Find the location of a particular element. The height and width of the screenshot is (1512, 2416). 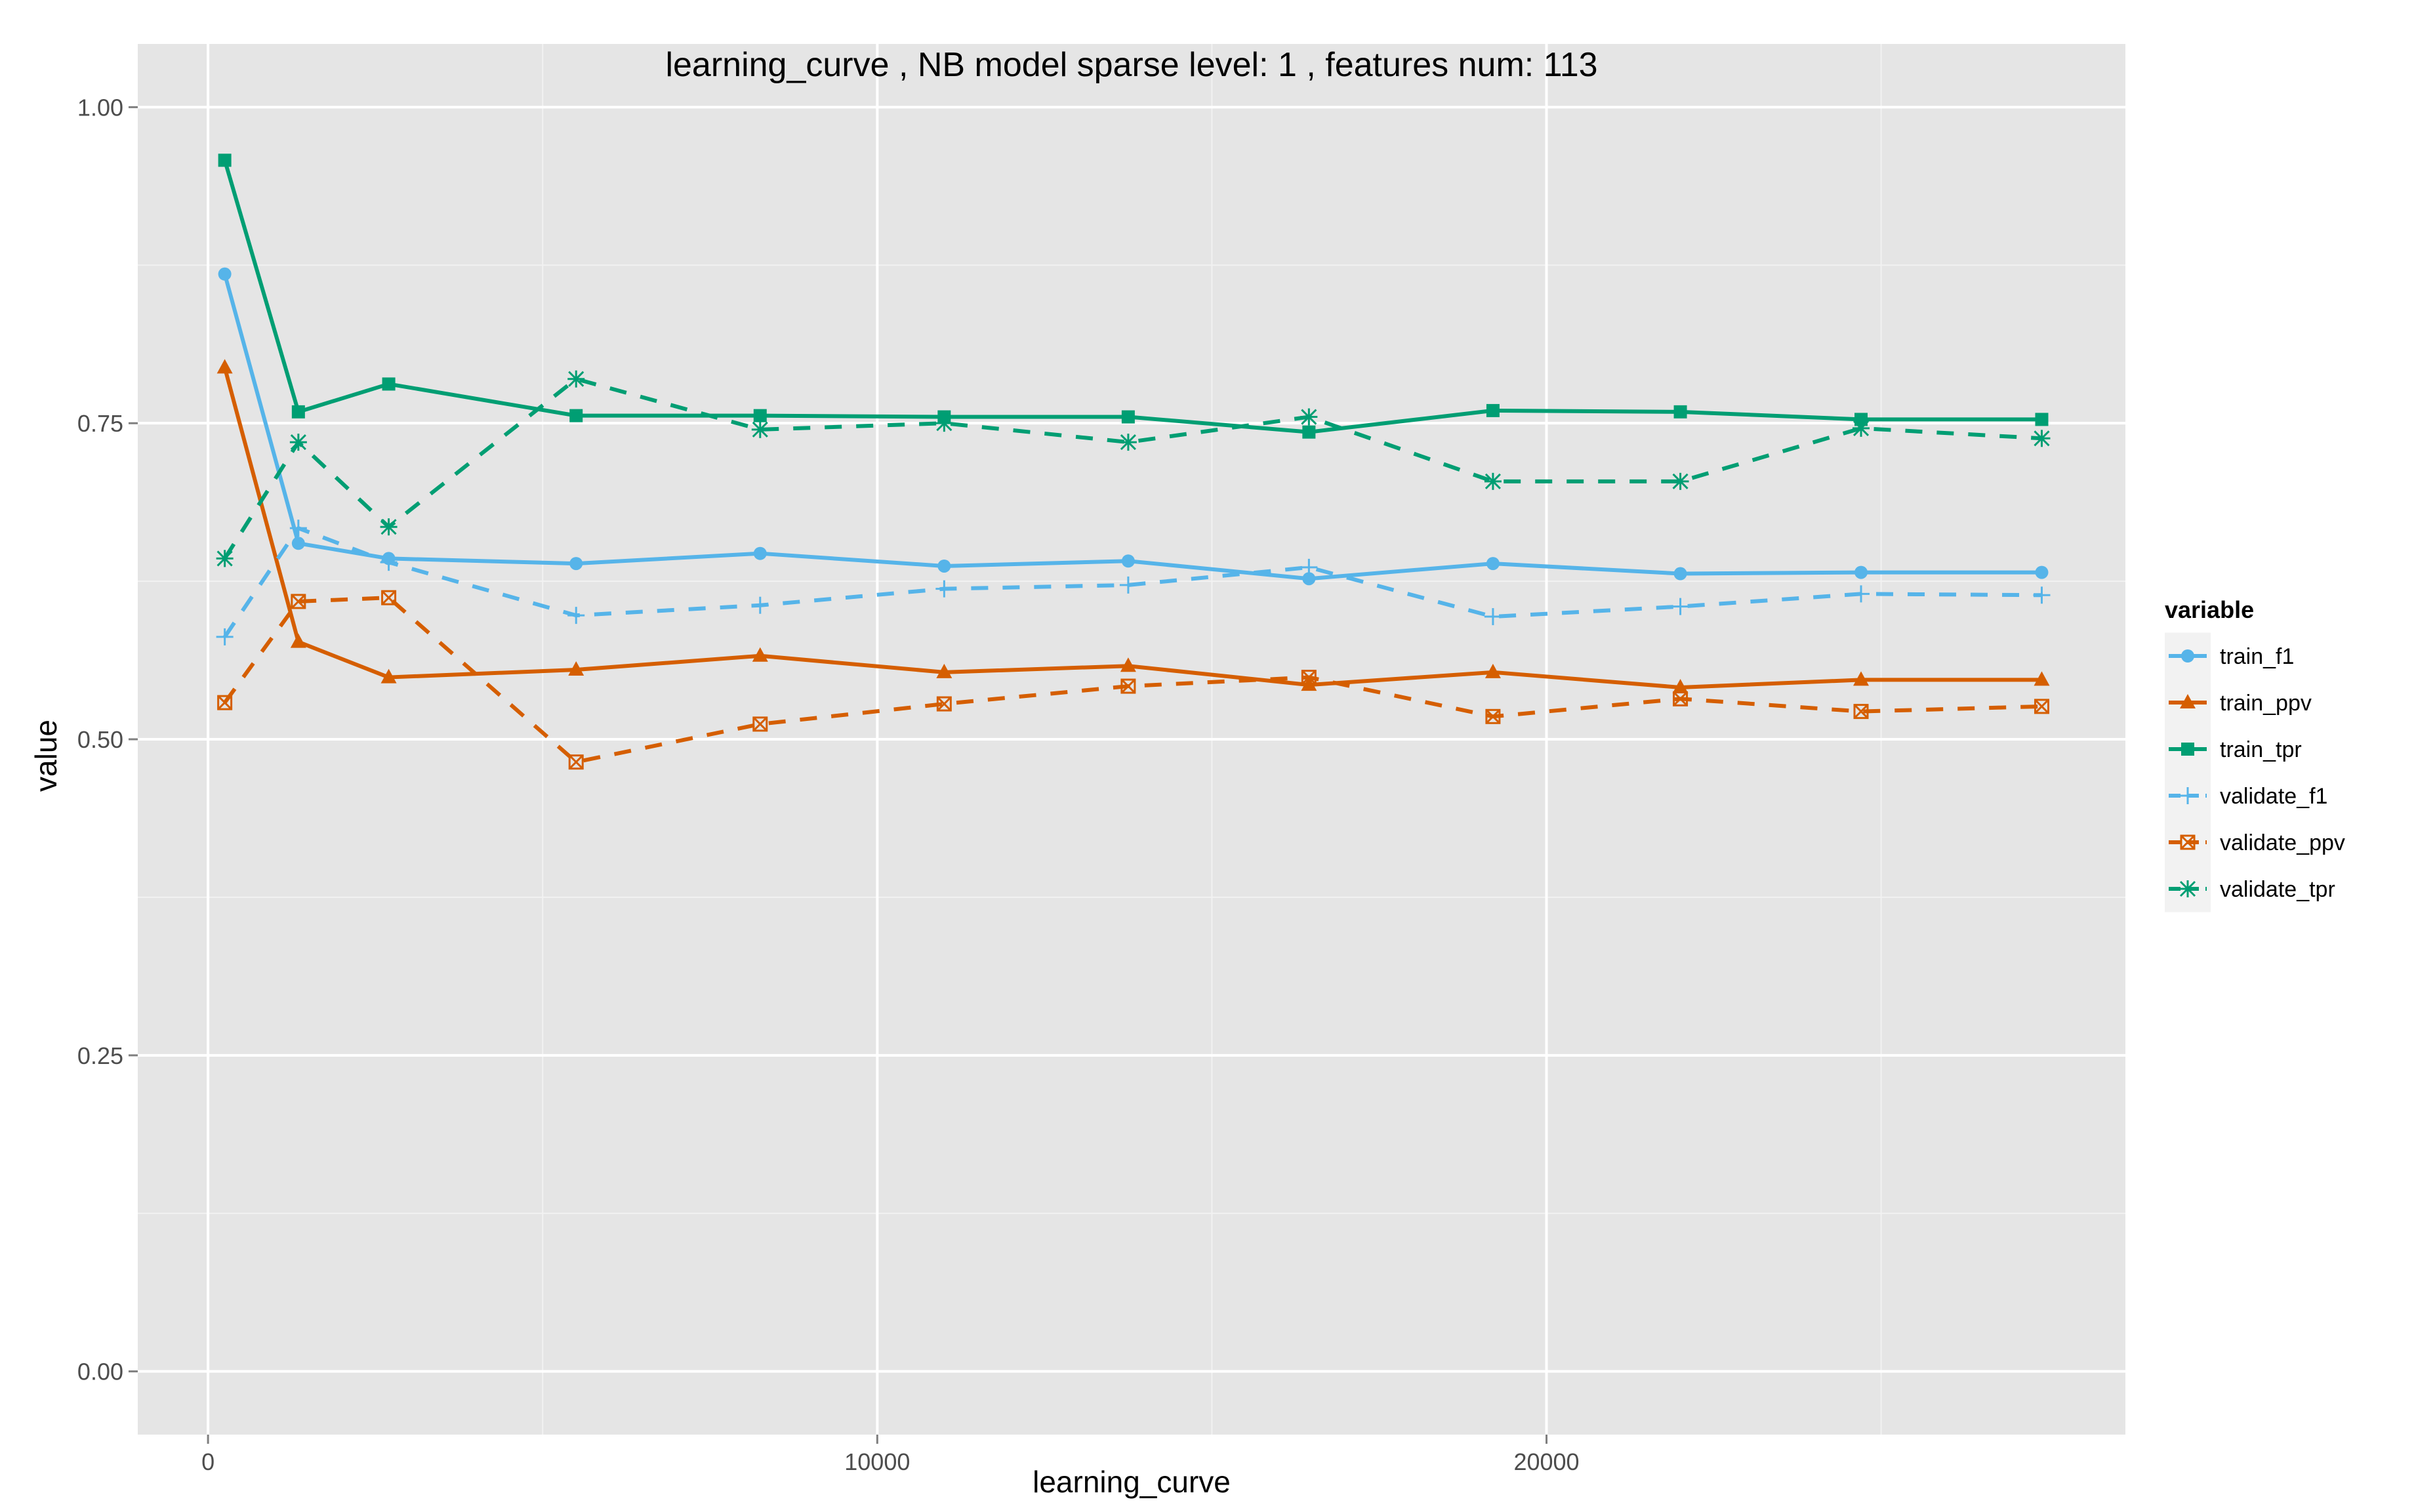

x-tick-label: 0 is located at coordinates (208, 1462).